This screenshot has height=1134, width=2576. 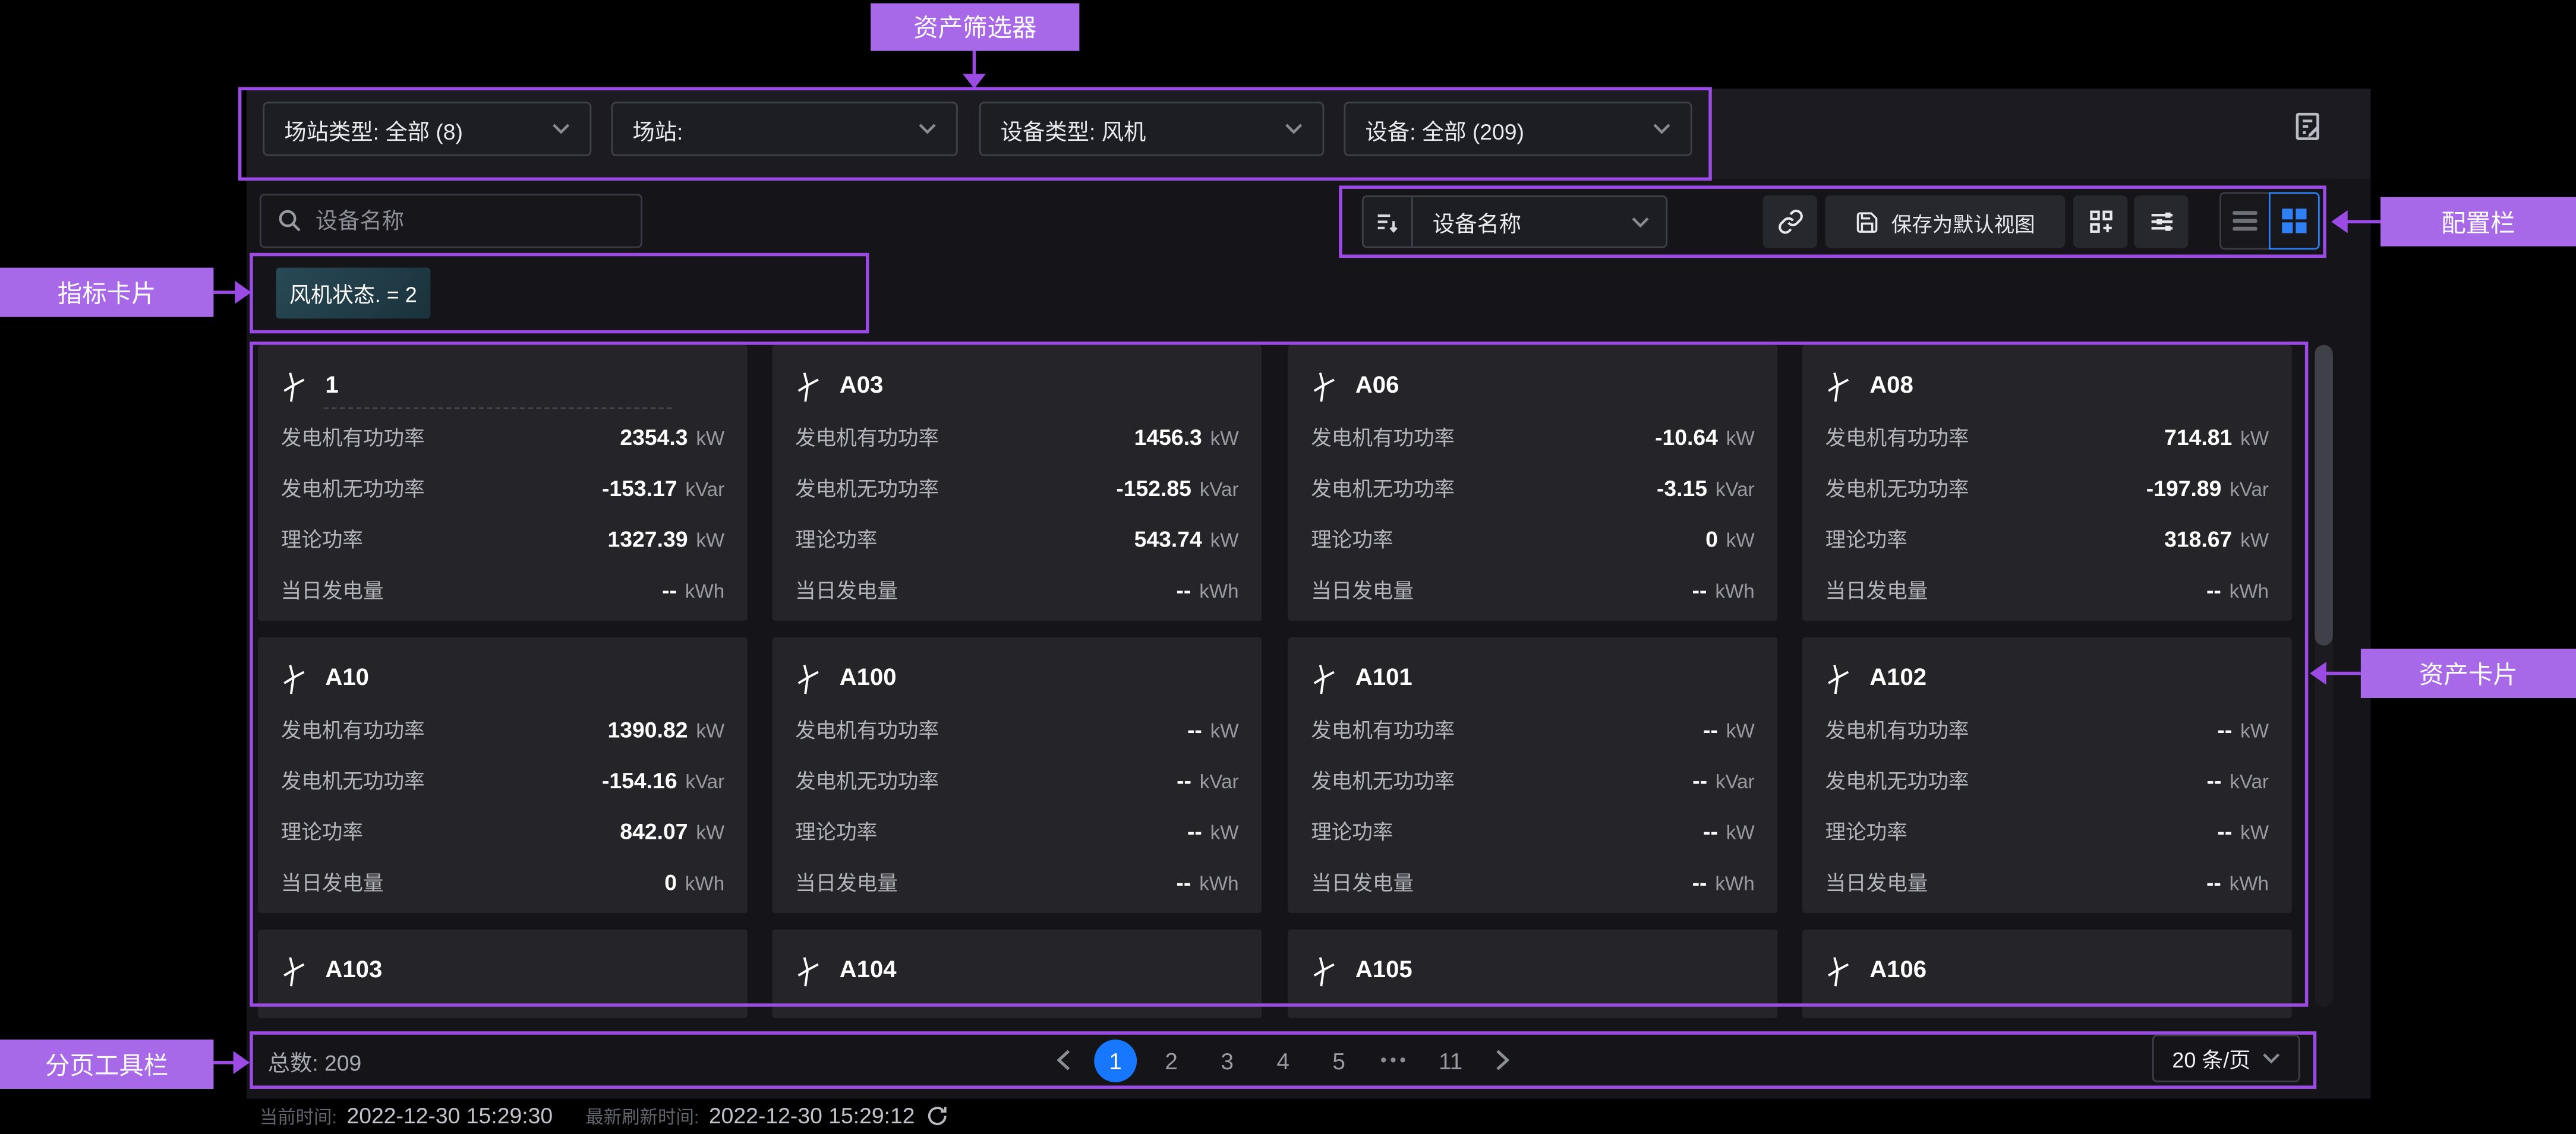 I want to click on add-widget-button, so click(x=2100, y=221).